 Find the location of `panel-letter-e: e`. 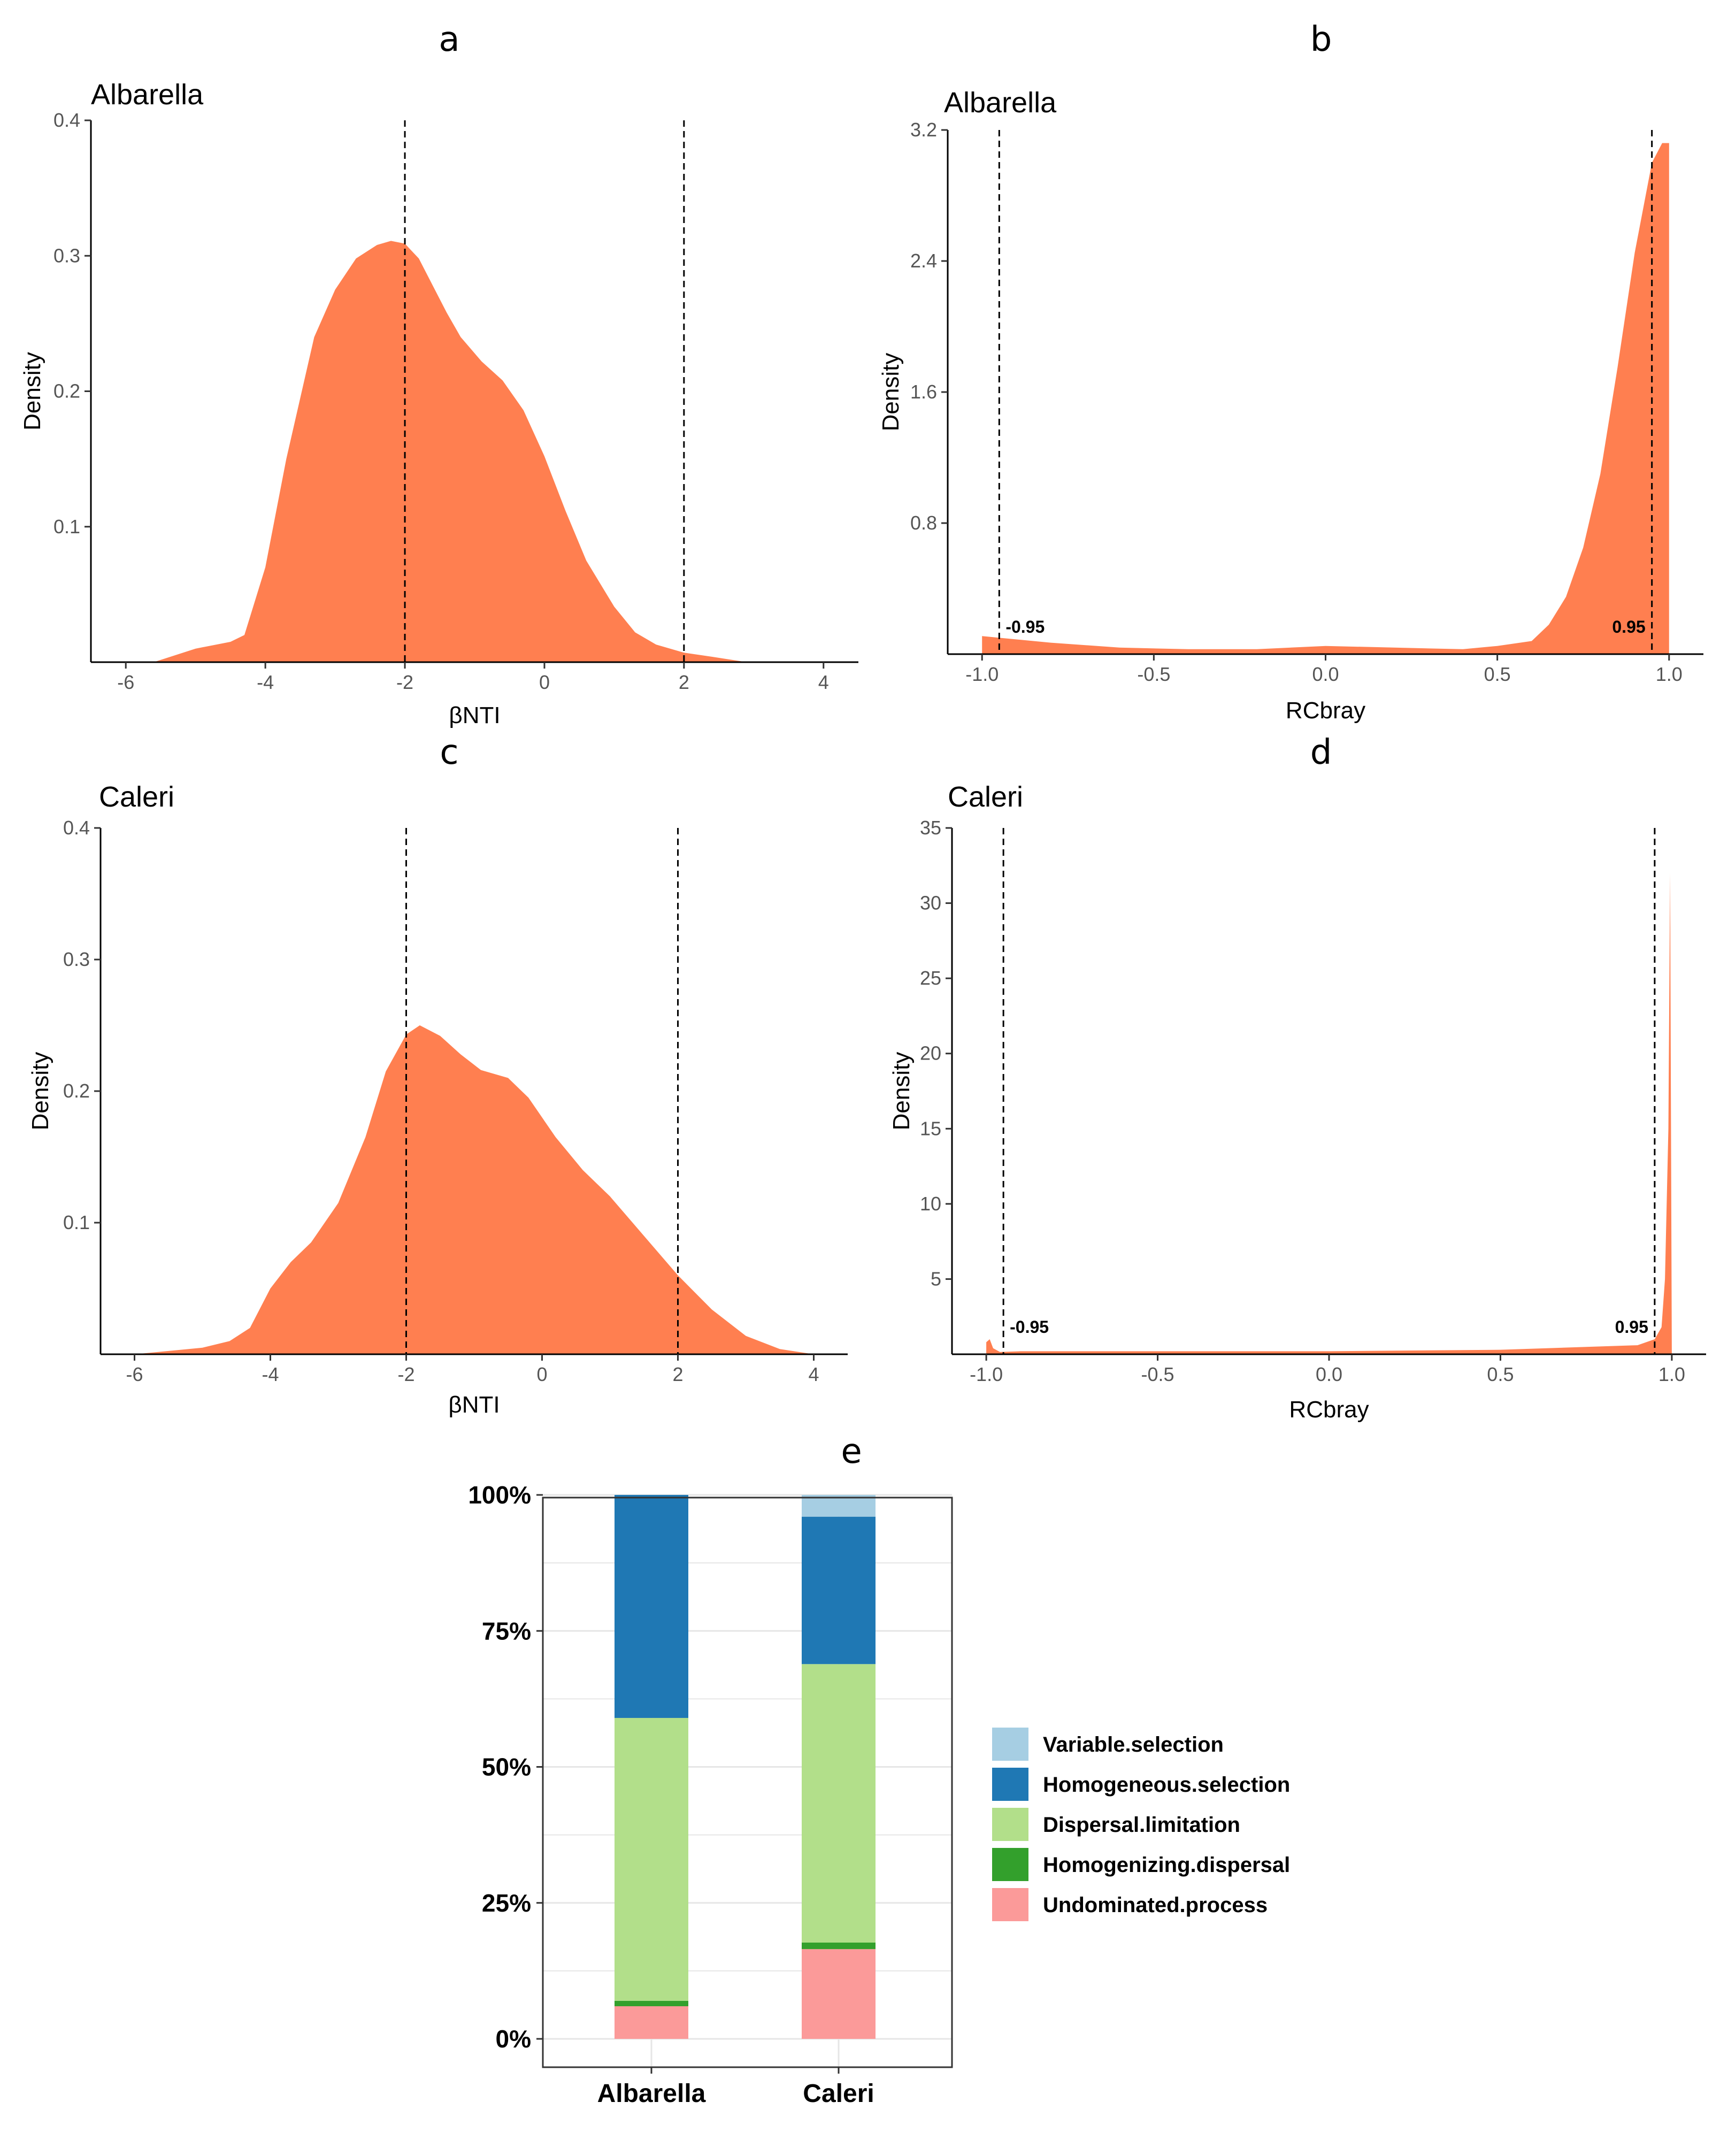

panel-letter-e: e is located at coordinates (851, 1452).